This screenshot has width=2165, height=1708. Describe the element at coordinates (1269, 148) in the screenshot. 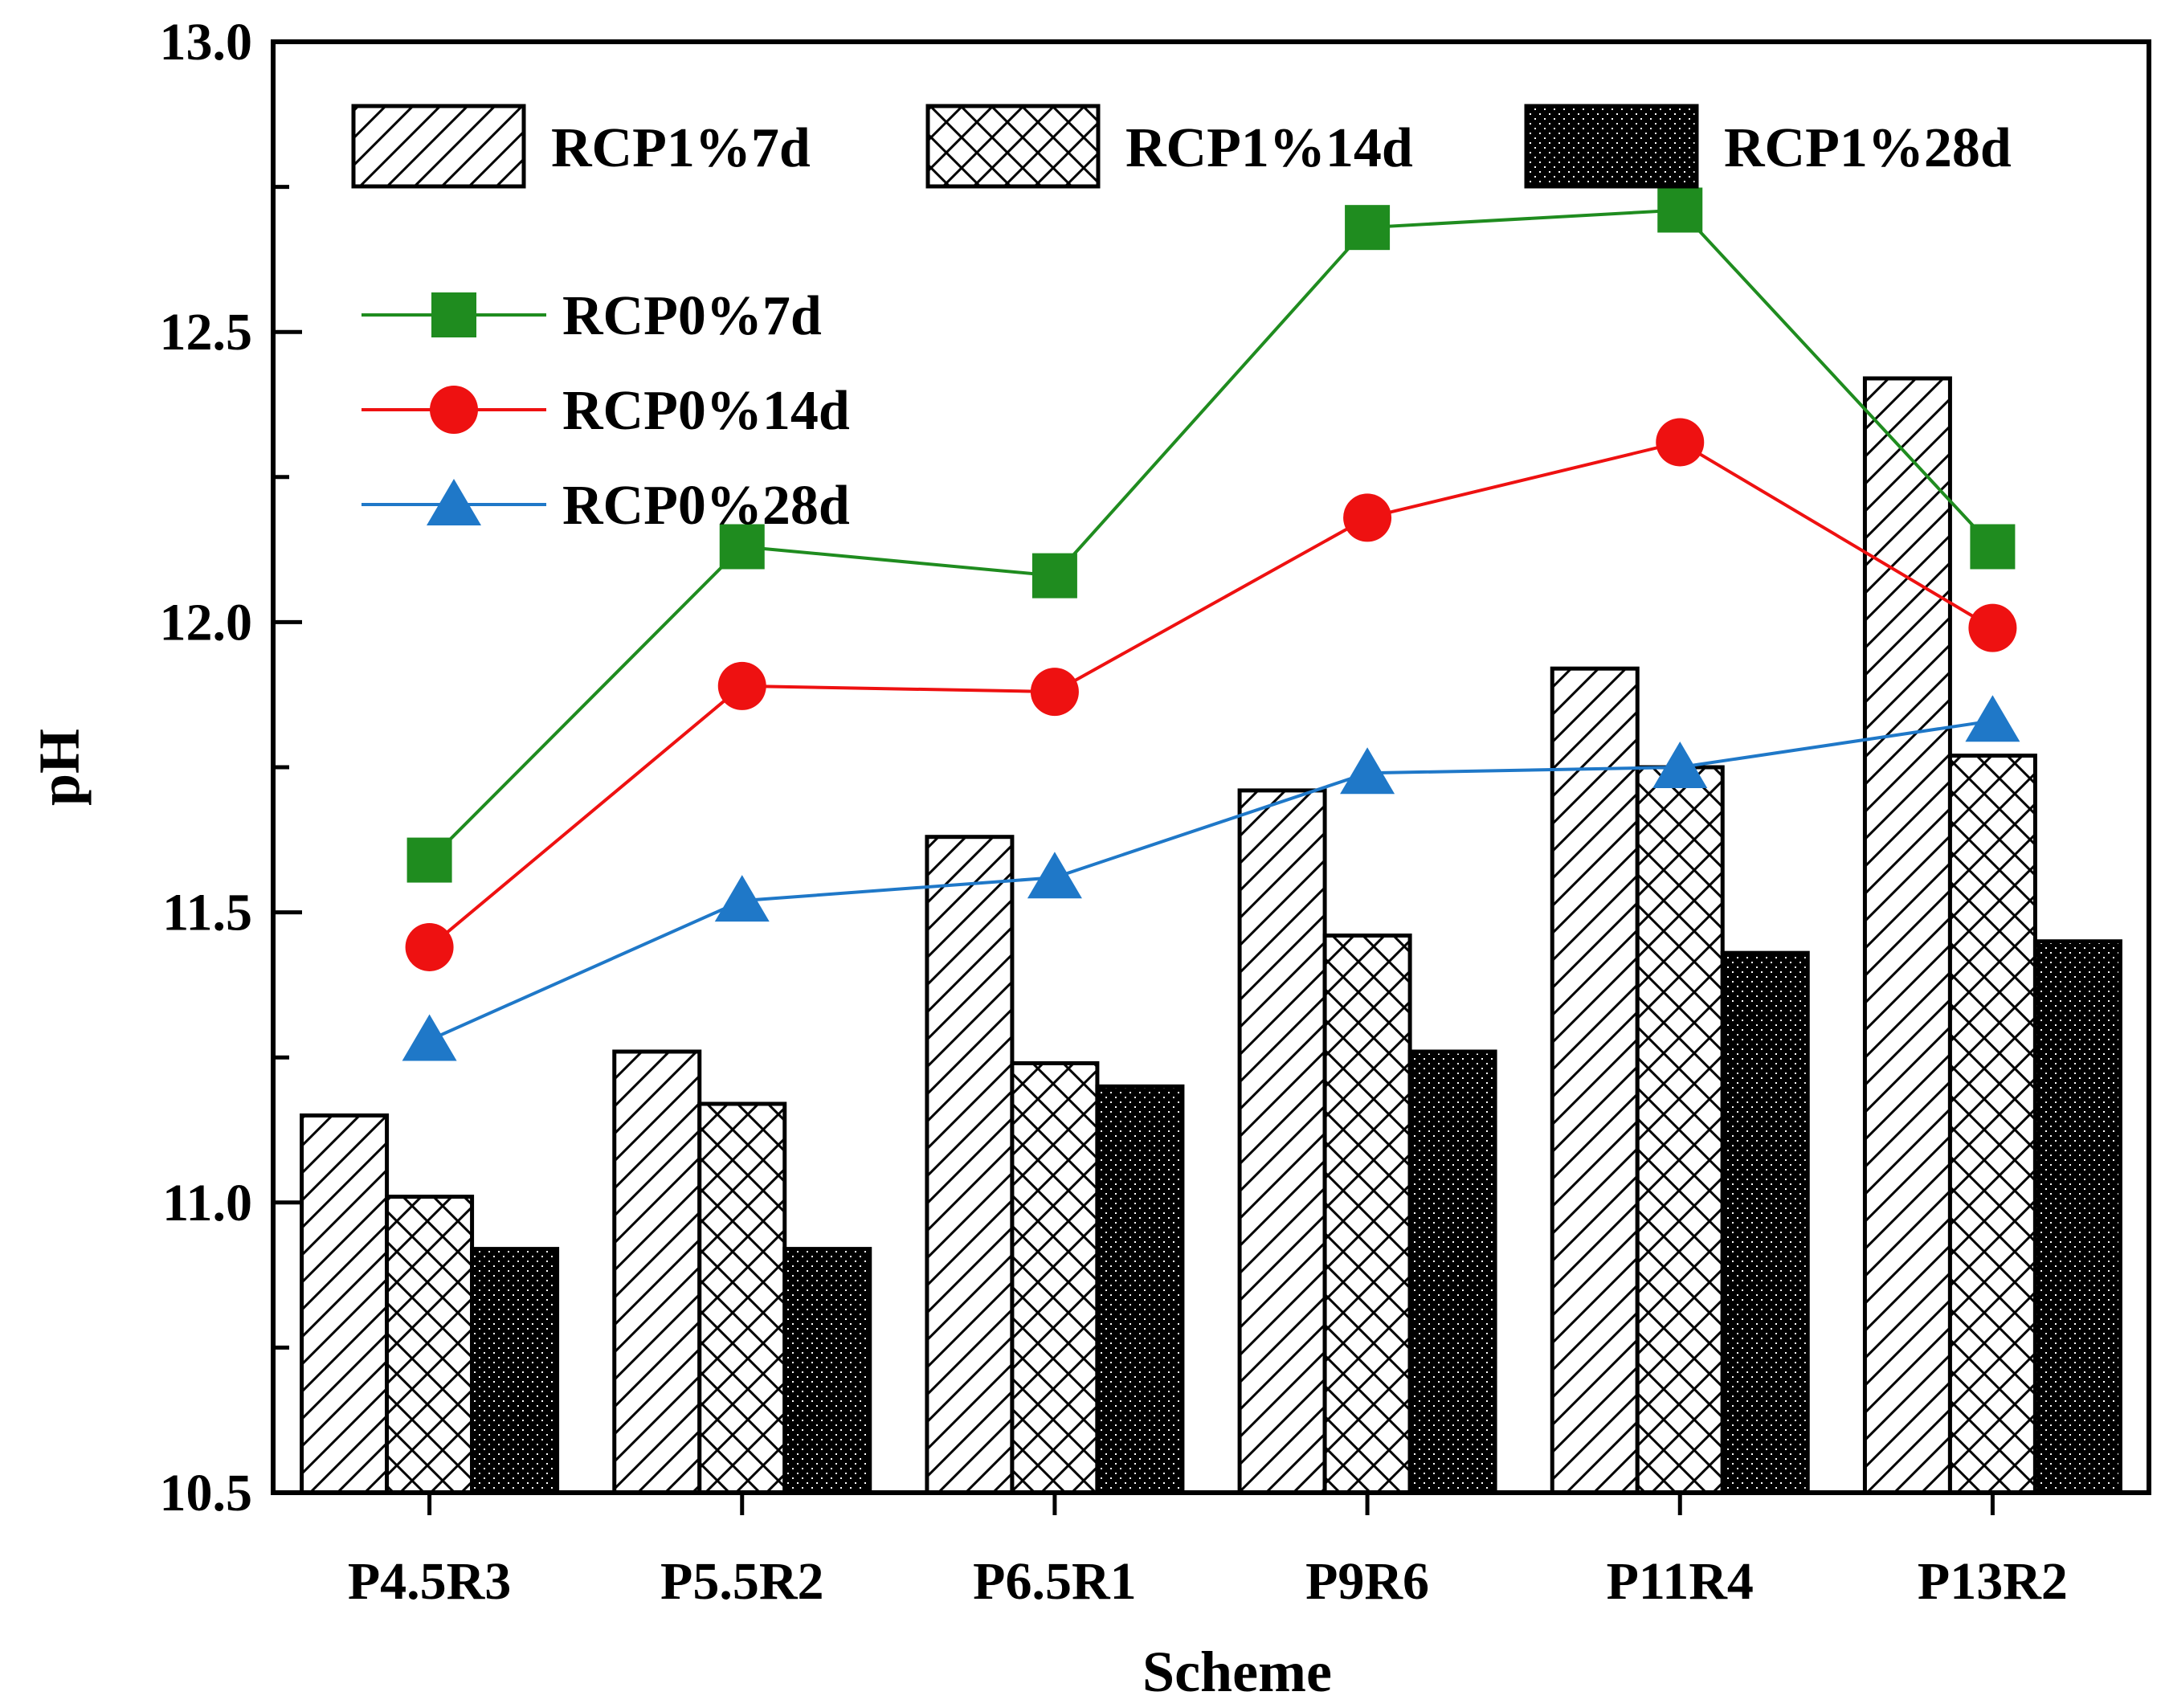

I see `legend-label: RCP1%14d` at that location.